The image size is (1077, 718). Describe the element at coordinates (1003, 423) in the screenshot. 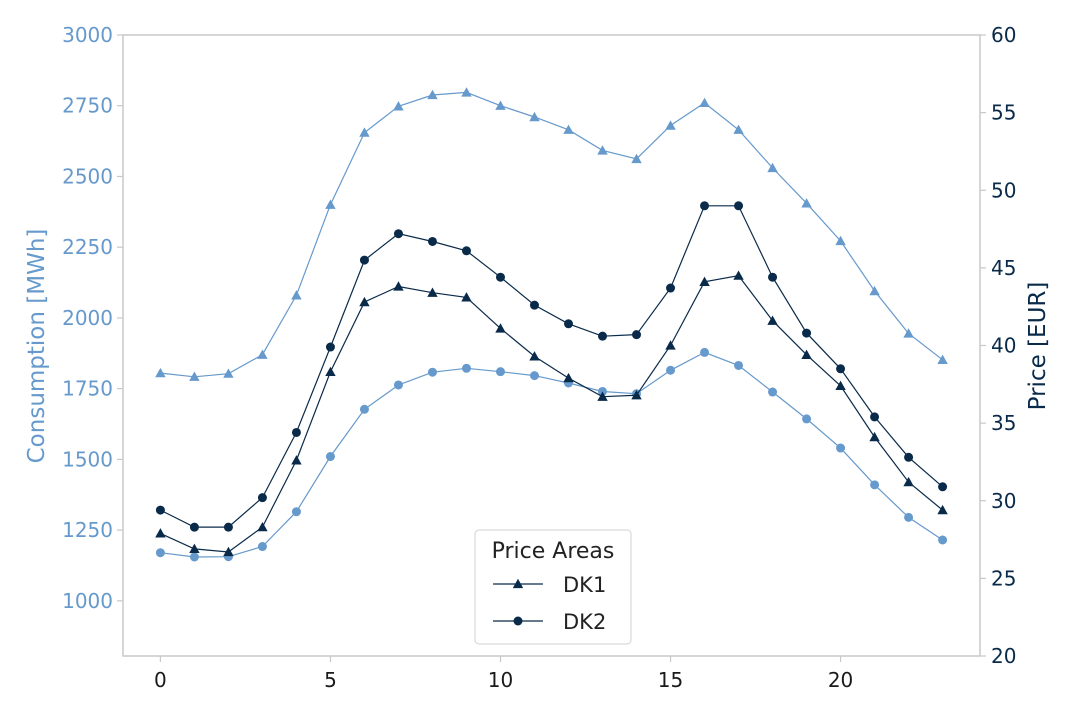

I see `right-tick-label: 35` at that location.